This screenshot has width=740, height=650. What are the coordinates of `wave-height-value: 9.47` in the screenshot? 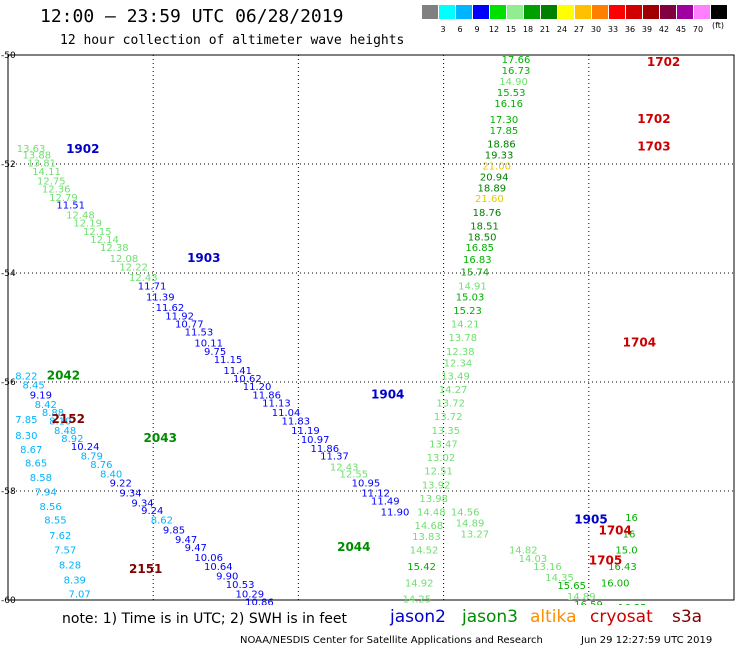 It's located at (196, 548).